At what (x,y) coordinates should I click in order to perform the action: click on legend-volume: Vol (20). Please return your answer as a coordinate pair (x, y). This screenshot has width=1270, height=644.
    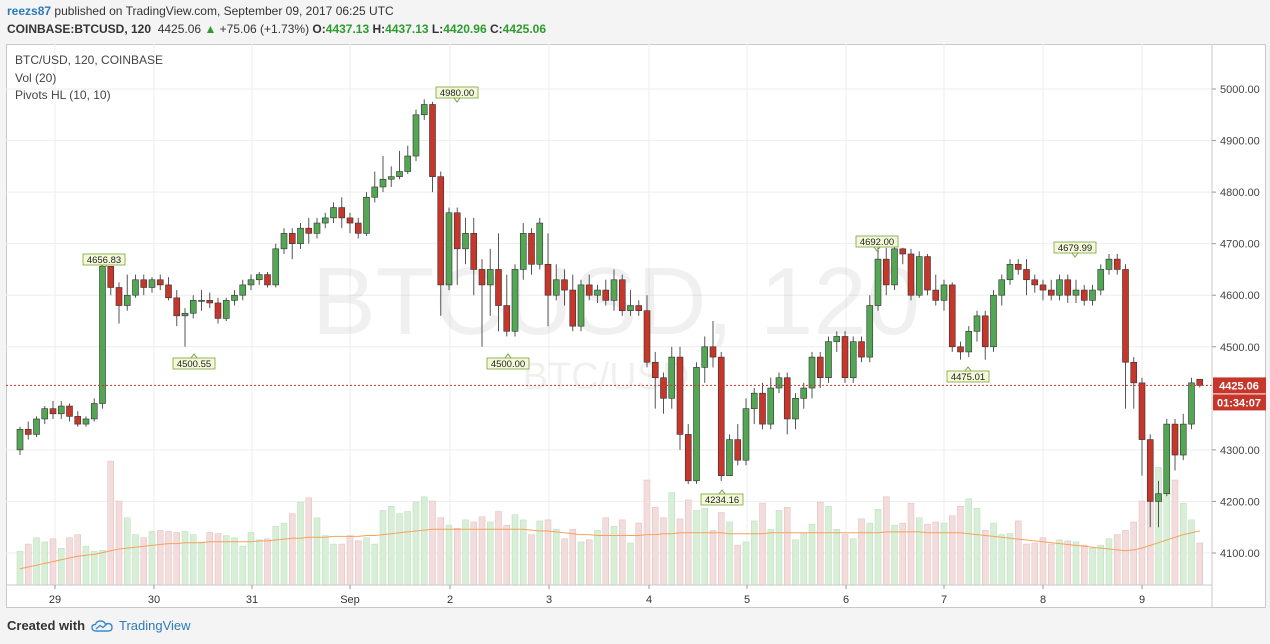
    Looking at the image, I should click on (35, 78).